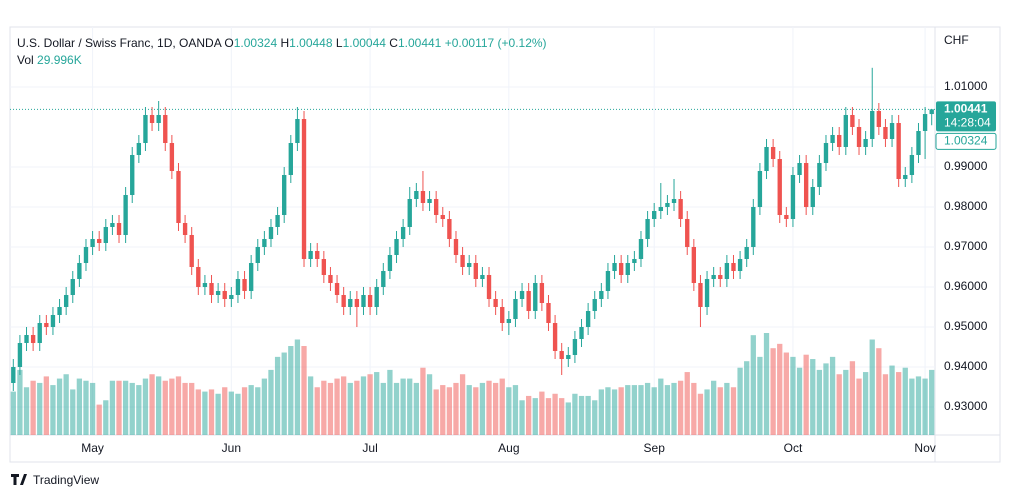  Describe the element at coordinates (285, 43) in the screenshot. I see `legend-key: H` at that location.